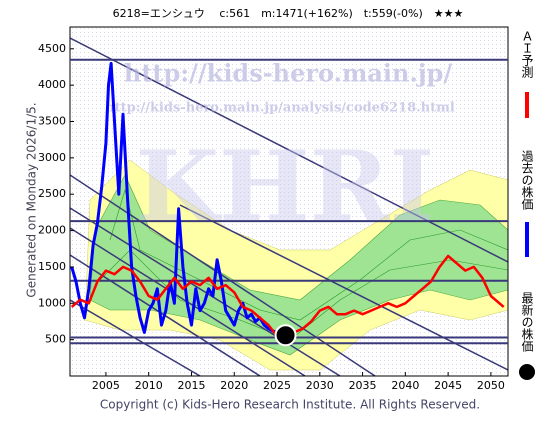  What do you see at coordinates (52, 193) in the screenshot?
I see `y-tick-label: 2500` at bounding box center [52, 193].